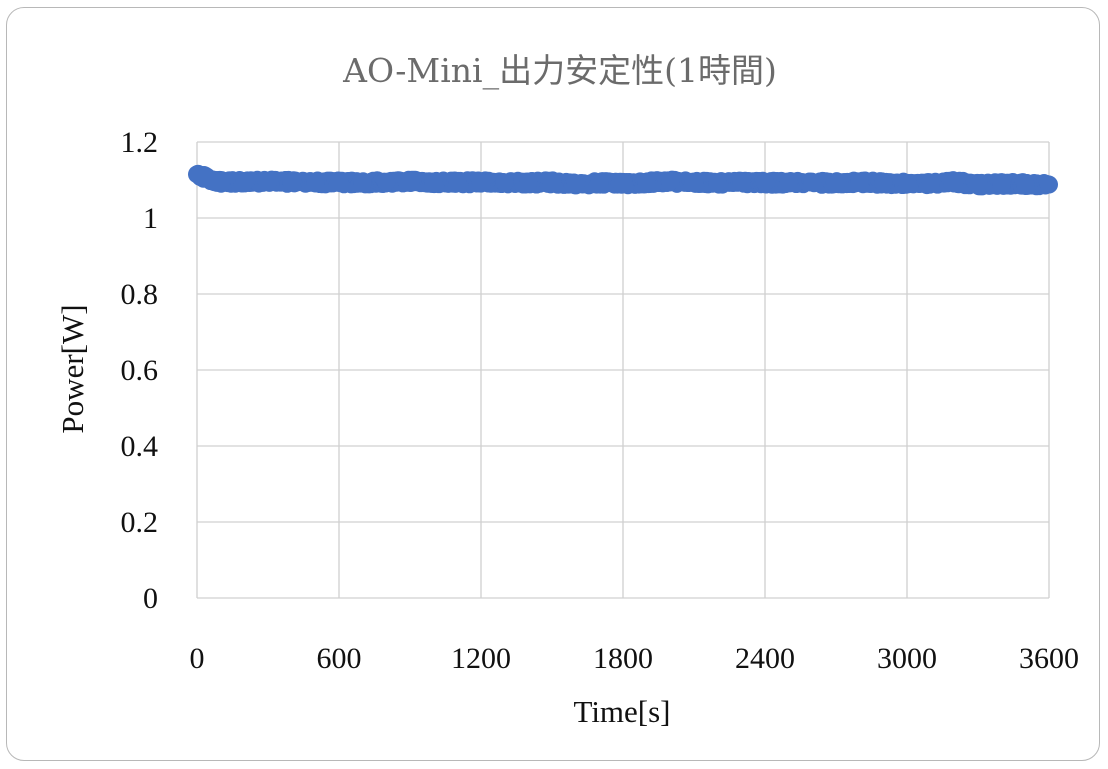  Describe the element at coordinates (72, 368) in the screenshot. I see `y-axis-label: Power[W]` at that location.